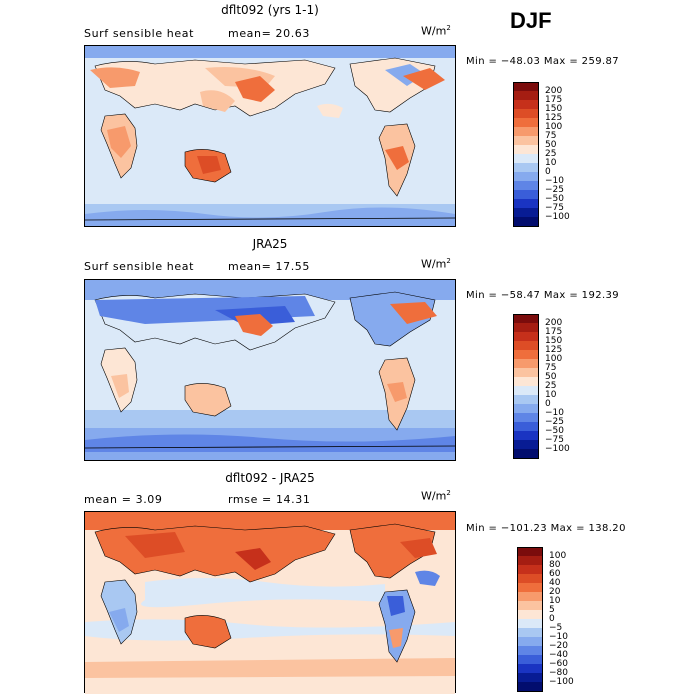  Describe the element at coordinates (554, 99) in the screenshot. I see `panel1-colorbar-tick-label: 175` at that location.